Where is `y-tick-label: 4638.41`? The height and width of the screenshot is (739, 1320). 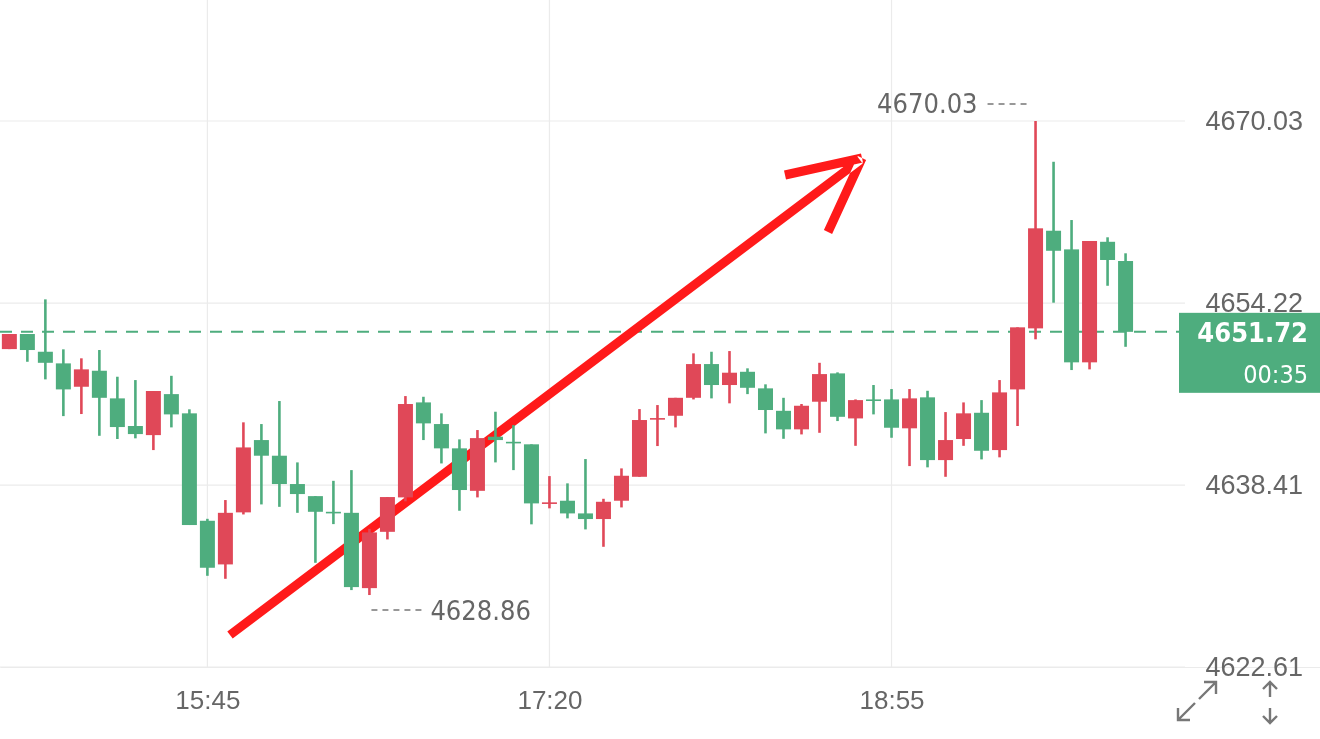
y-tick-label: 4638.41 is located at coordinates (1254, 485).